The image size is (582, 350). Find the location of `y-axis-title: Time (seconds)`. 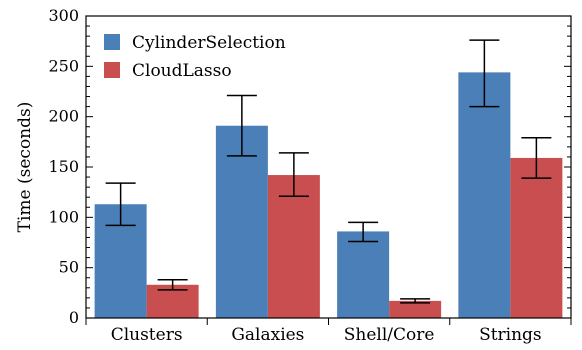

y-axis-title: Time (seconds) is located at coordinates (25, 167).